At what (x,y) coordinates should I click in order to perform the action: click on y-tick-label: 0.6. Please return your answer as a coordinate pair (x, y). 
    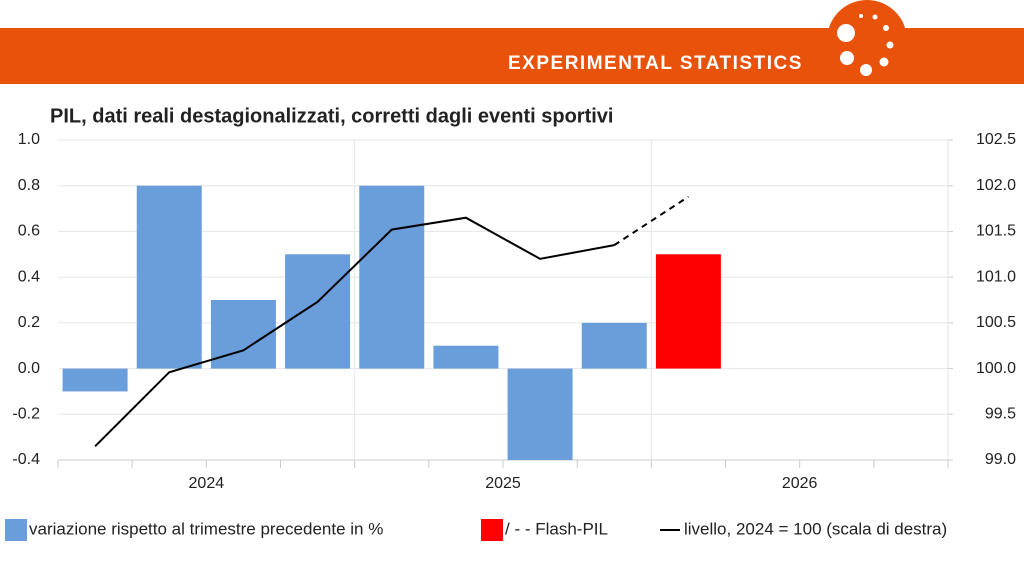
    Looking at the image, I should click on (29, 231).